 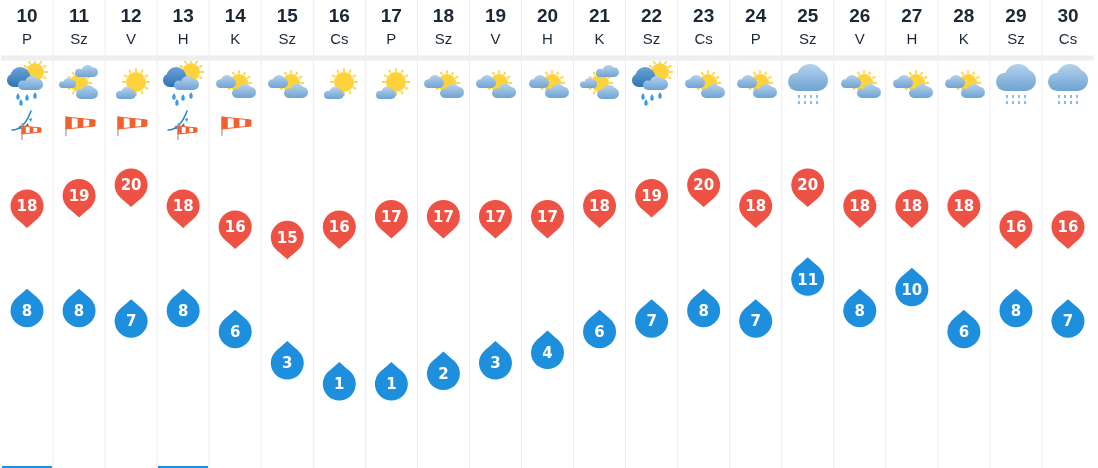 What do you see at coordinates (756, 26) in the screenshot?
I see `x-tick-label: 24 P` at bounding box center [756, 26].